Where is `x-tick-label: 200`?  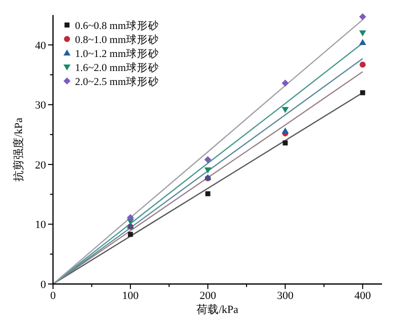 x-tick-label: 200 is located at coordinates (208, 296).